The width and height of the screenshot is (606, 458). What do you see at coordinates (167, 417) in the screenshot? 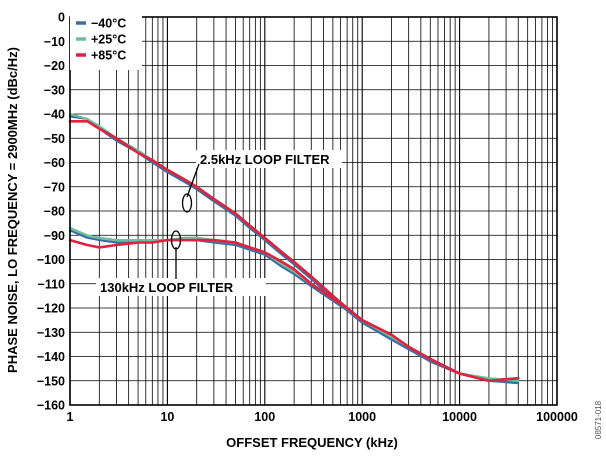
I see `x-tick-label: 10` at bounding box center [167, 417].